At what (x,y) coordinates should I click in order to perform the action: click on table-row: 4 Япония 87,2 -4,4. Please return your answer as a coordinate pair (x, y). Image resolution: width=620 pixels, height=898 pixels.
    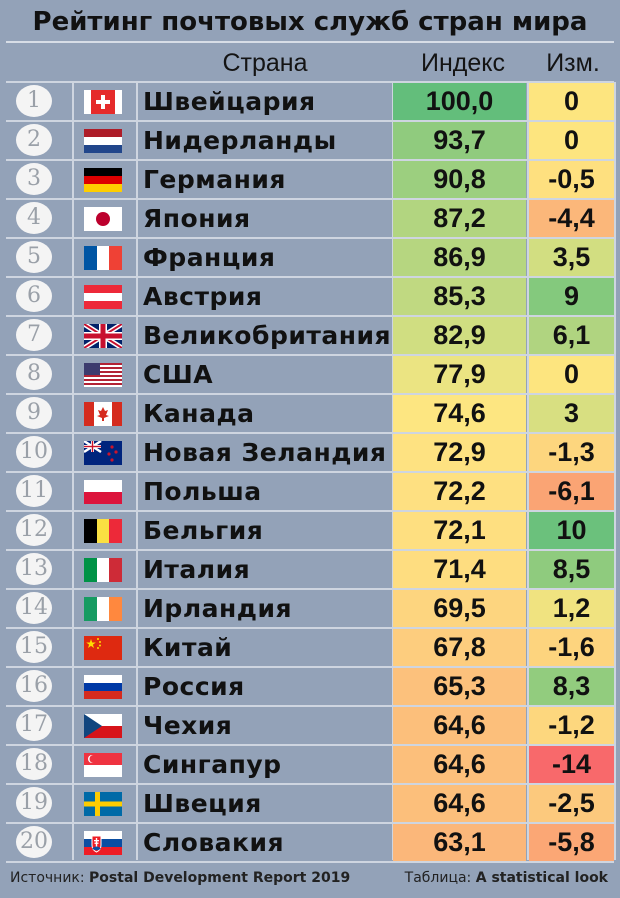
    Looking at the image, I should click on (310, 218).